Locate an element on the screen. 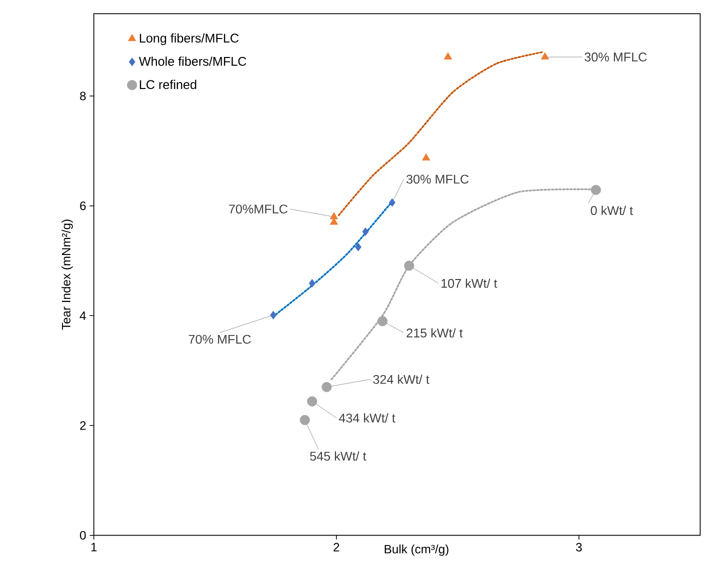 The width and height of the screenshot is (708, 580). y-tick-label: 2 is located at coordinates (83, 425).